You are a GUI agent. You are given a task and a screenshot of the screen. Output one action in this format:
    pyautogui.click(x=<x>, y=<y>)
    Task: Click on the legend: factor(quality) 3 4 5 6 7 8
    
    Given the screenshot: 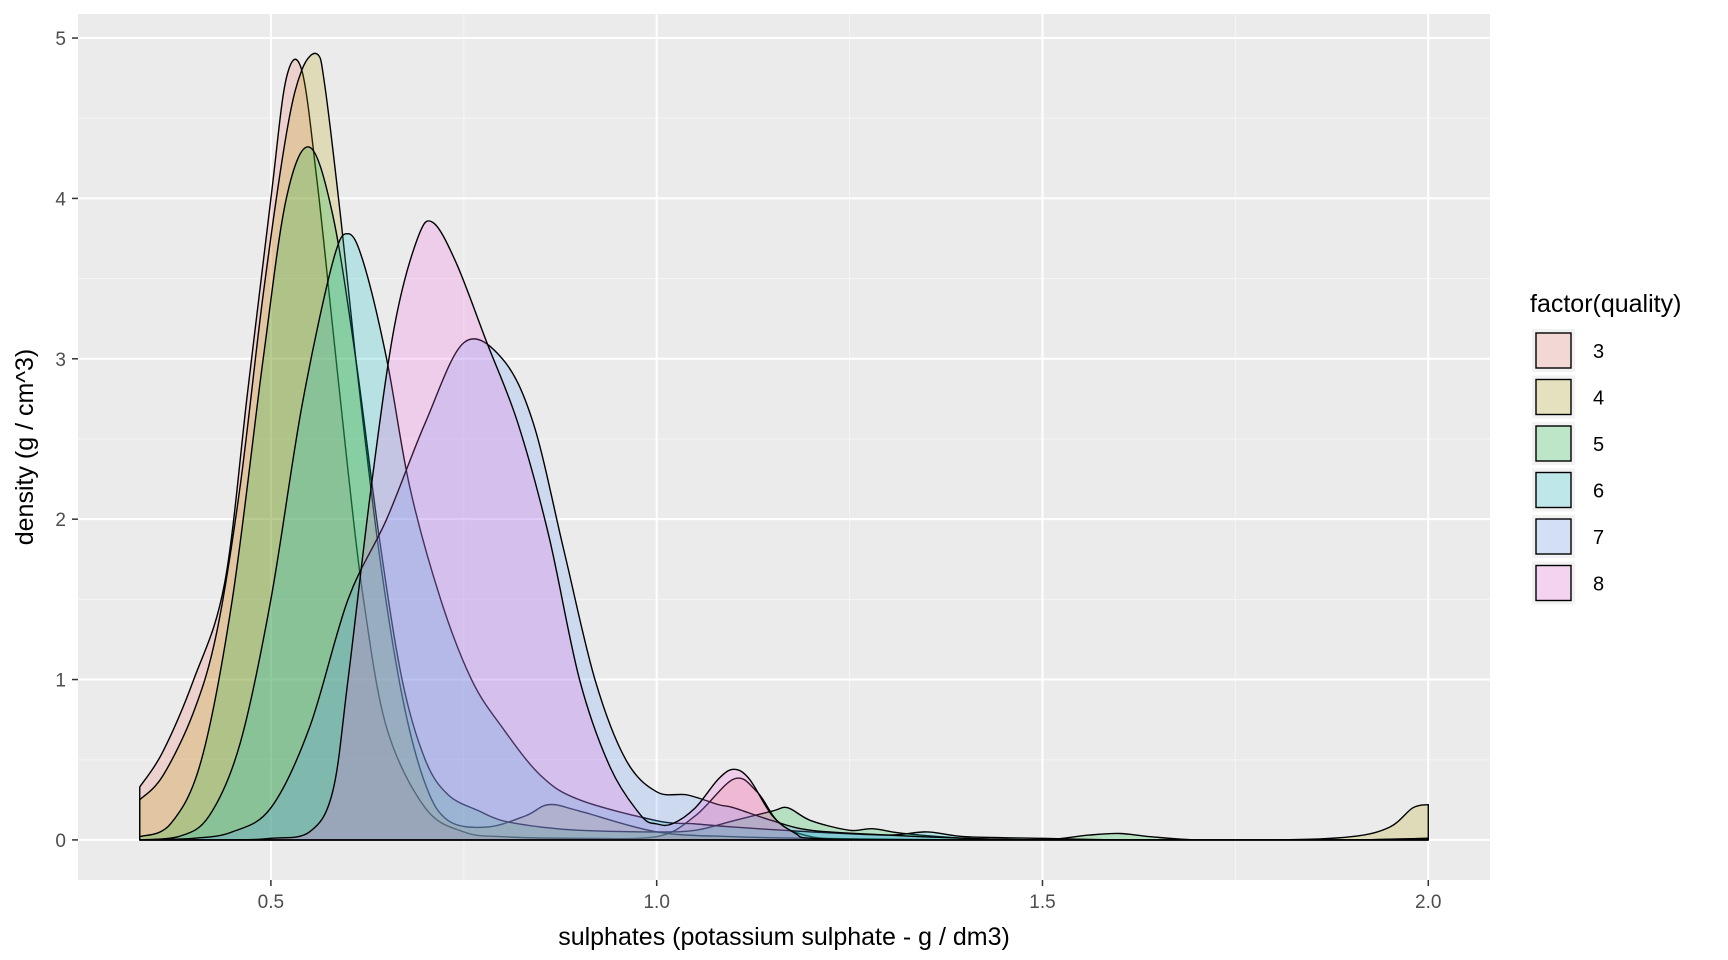 What is the action you would take?
    pyautogui.click(x=1605, y=447)
    